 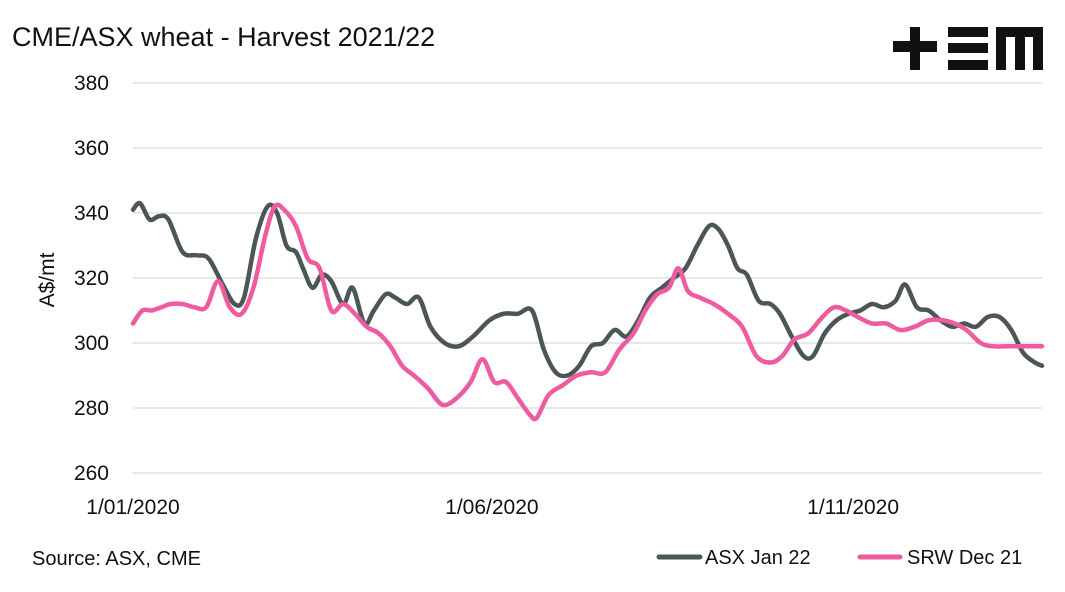 What do you see at coordinates (839, 558) in the screenshot?
I see `legend: ASX Jan 22 SRW Dec 21` at bounding box center [839, 558].